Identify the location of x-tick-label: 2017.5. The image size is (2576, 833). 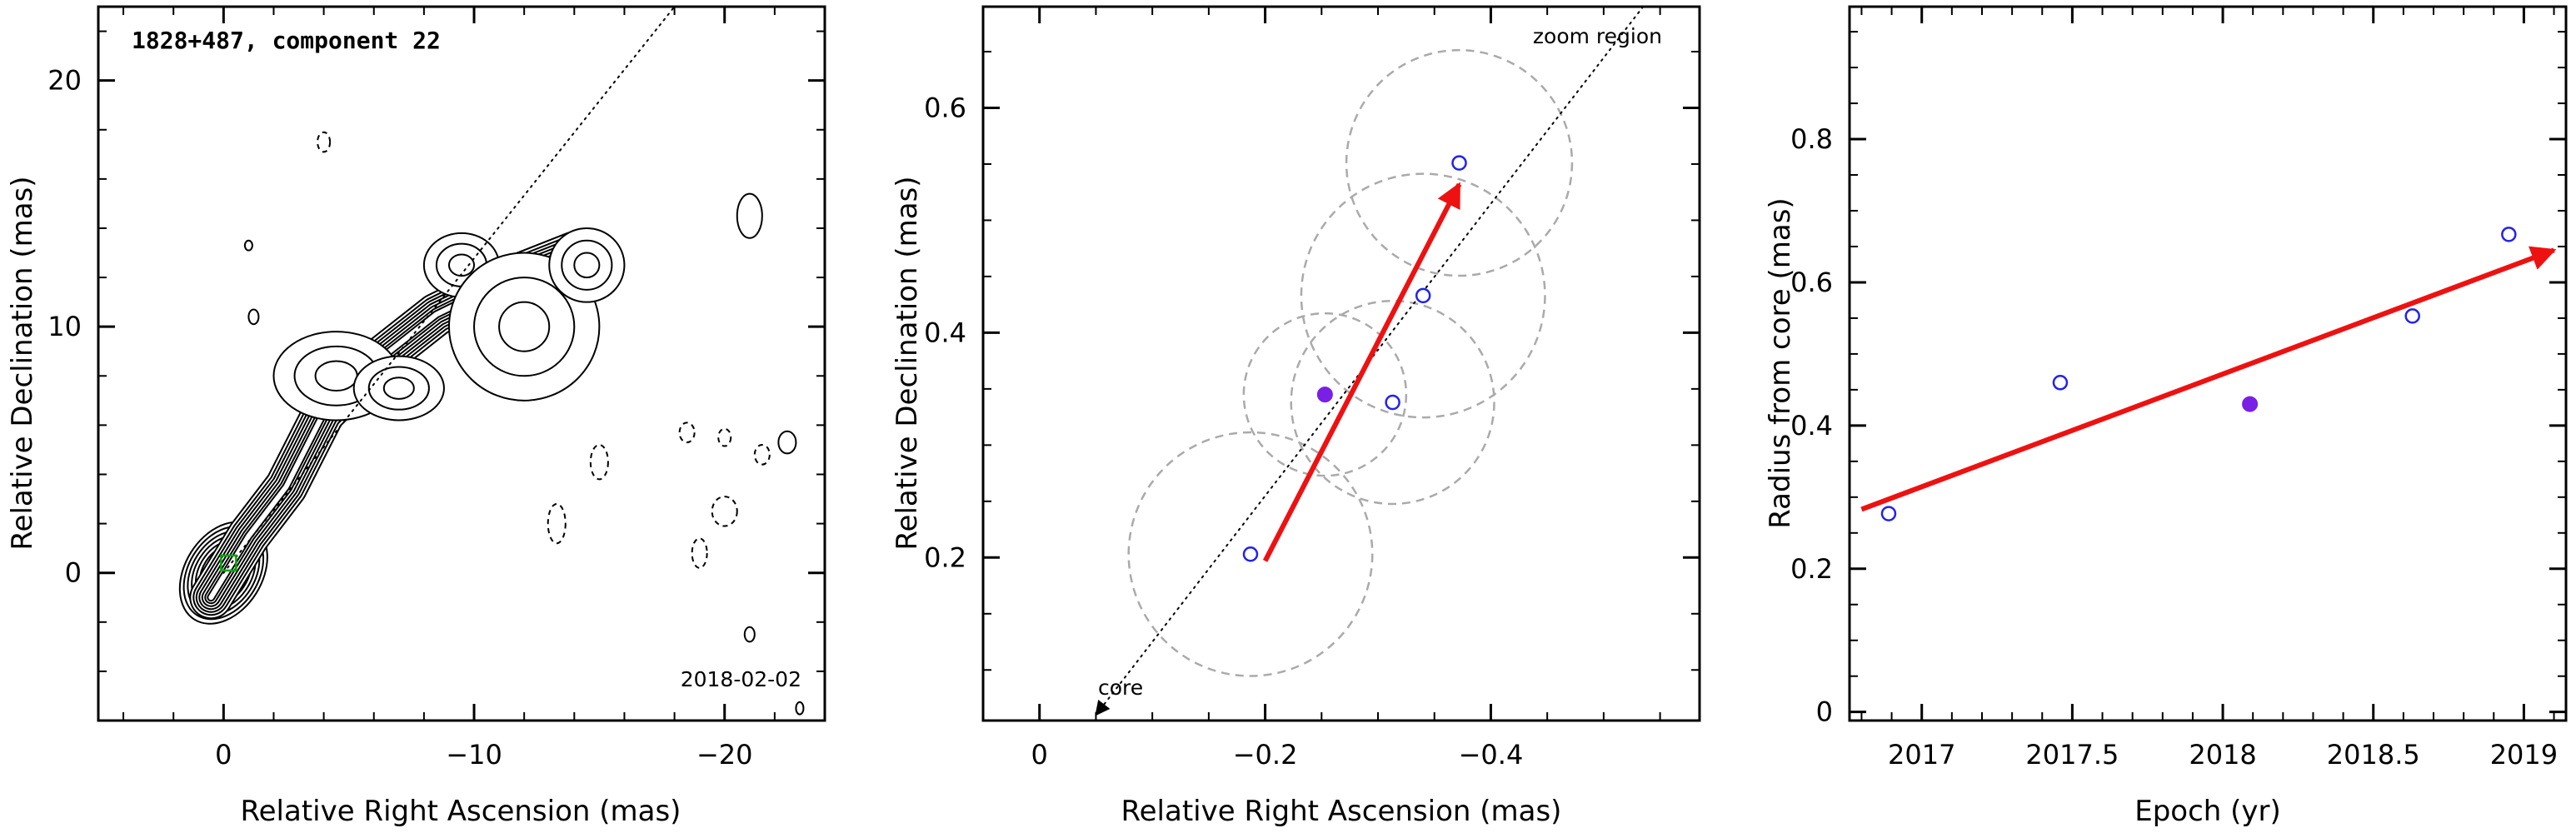
(2072, 755).